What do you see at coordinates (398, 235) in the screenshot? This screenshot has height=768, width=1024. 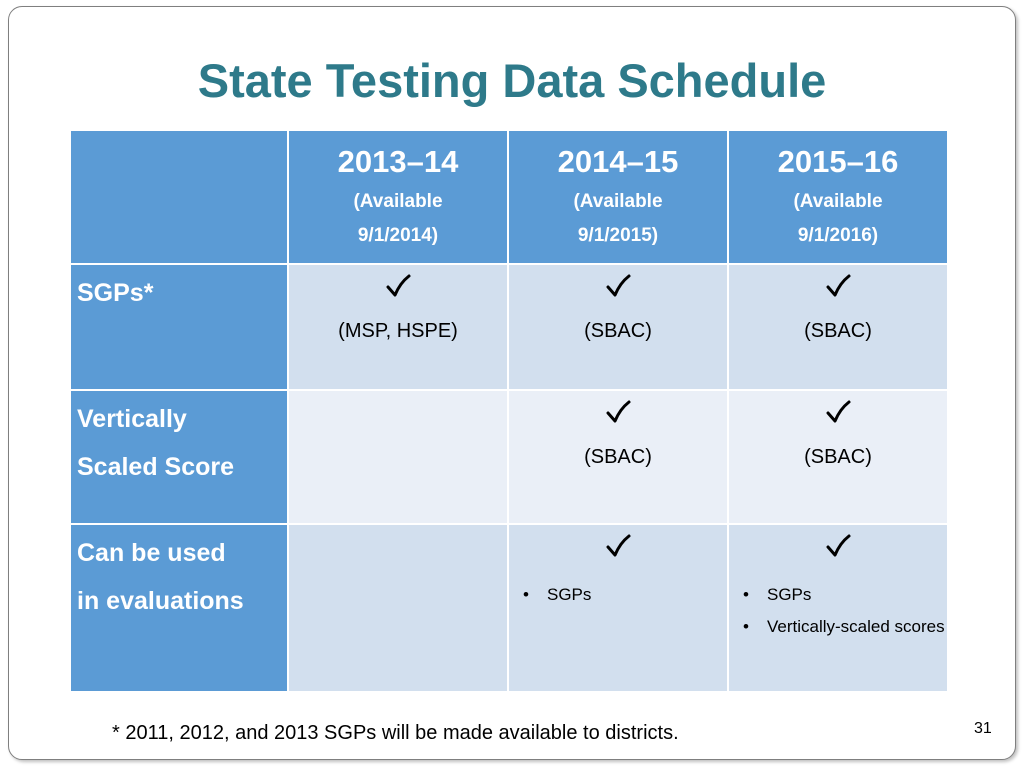 I see `availability-date: 9/1/2014)` at bounding box center [398, 235].